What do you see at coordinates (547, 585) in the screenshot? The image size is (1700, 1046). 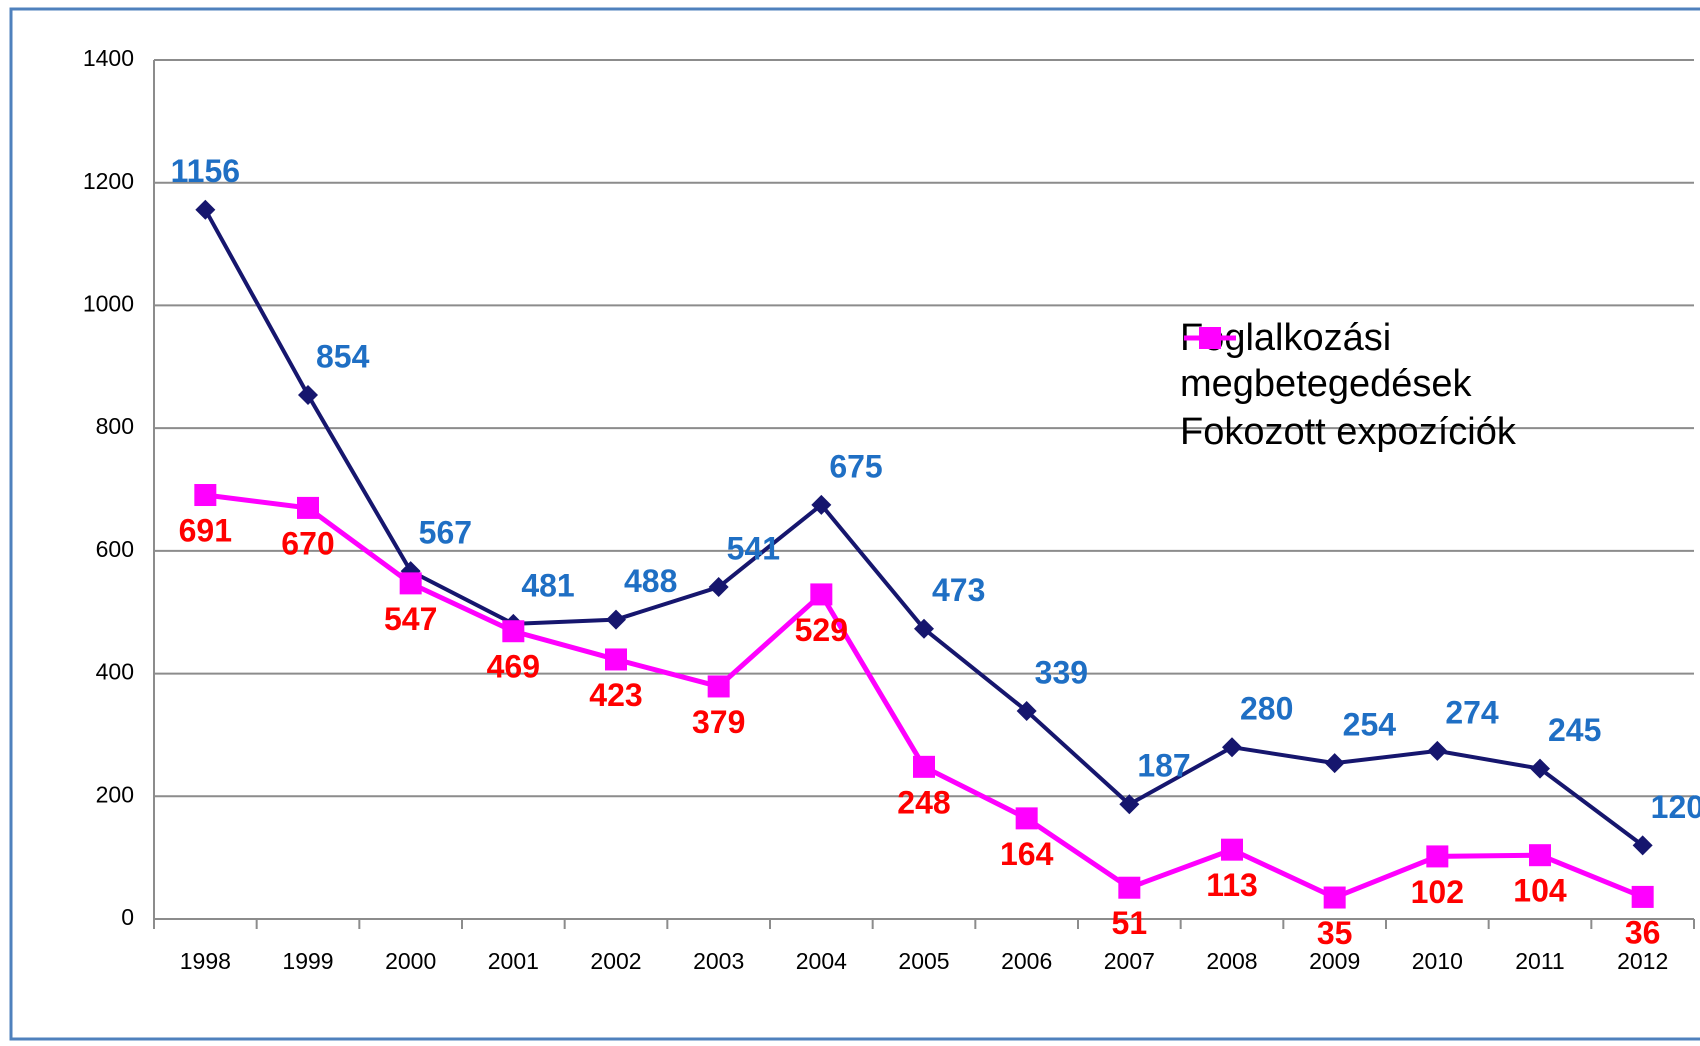 I see `data-label: 481` at bounding box center [547, 585].